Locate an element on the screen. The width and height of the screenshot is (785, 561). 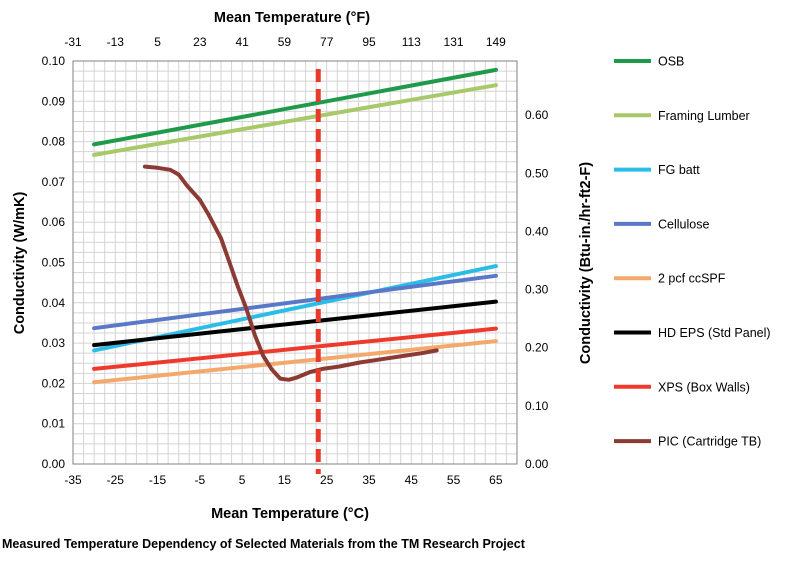
y-tick-label: 0.03 is located at coordinates (54, 343).